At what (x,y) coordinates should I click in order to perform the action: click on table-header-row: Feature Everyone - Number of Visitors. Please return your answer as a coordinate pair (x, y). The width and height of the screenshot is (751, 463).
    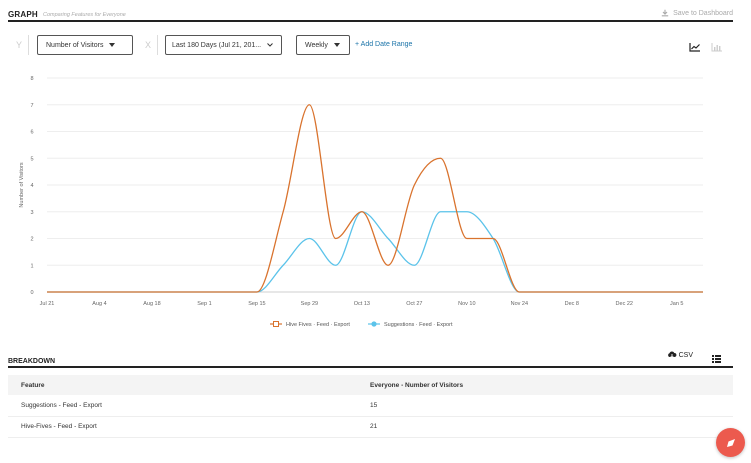
    Looking at the image, I should click on (370, 385).